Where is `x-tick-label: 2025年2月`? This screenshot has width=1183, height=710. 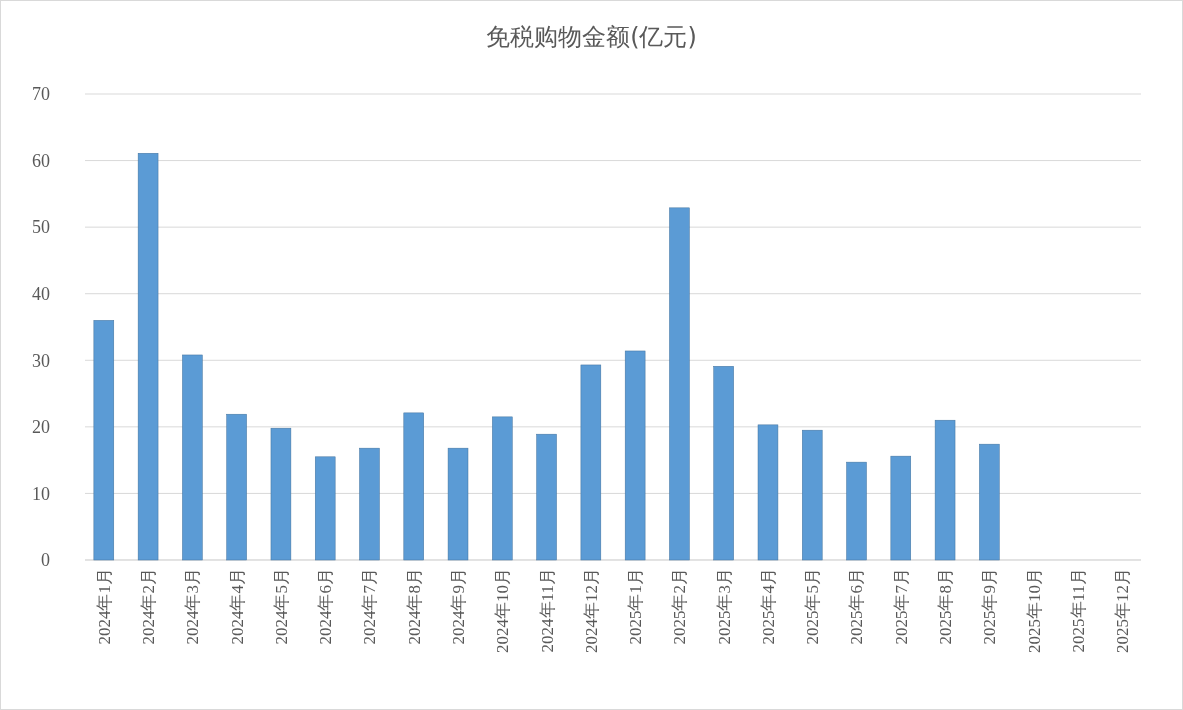 x-tick-label: 2025年2月 is located at coordinates (680, 606).